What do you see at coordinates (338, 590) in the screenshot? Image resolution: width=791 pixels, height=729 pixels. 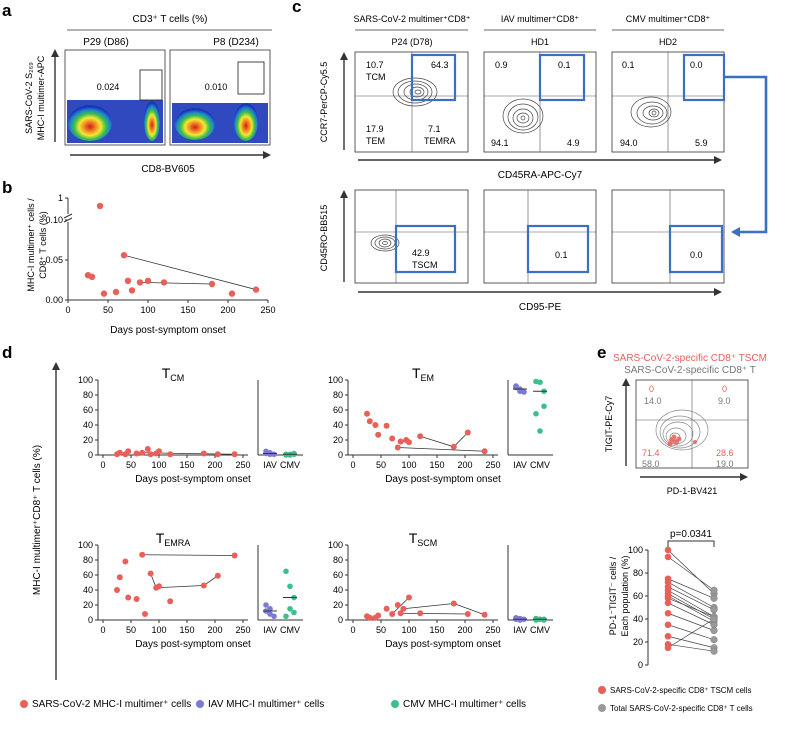 I see `panel-d-ytick-label: 40` at bounding box center [338, 590].